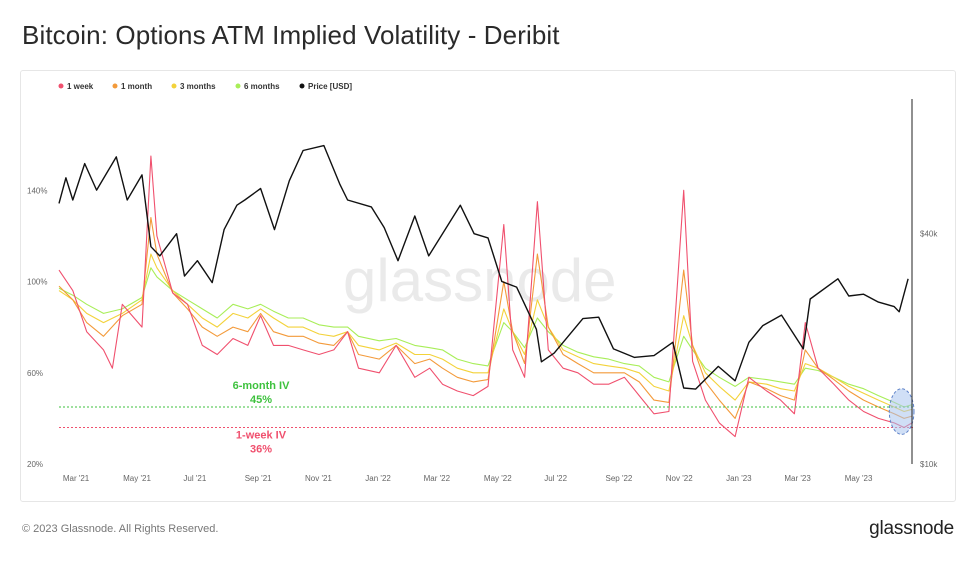 The height and width of the screenshot is (561, 974). Describe the element at coordinates (555, 478) in the screenshot. I see `x-tick-label: Jul '22` at that location.